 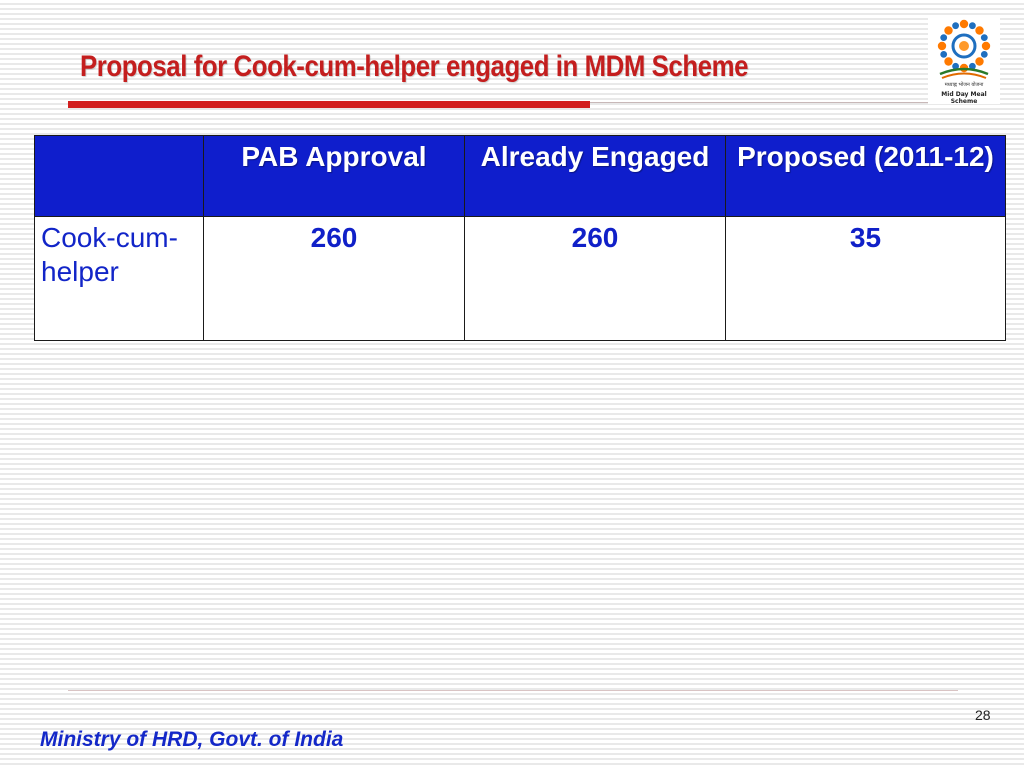 What do you see at coordinates (595, 278) in the screenshot?
I see `cell-already-engaged: 260` at bounding box center [595, 278].